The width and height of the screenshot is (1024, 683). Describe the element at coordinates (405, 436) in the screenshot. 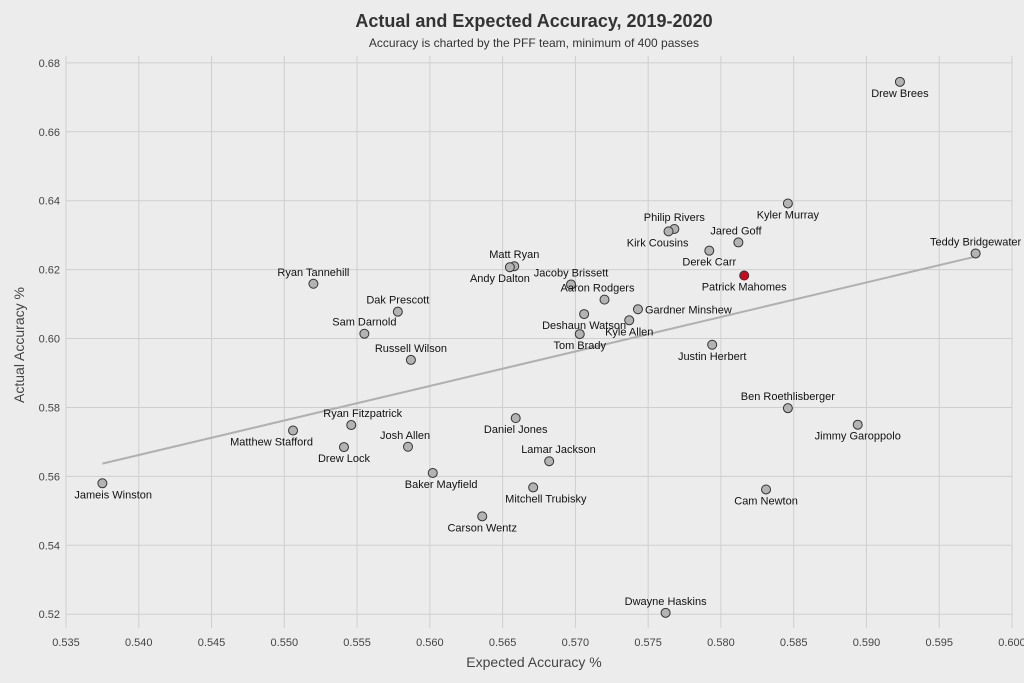

I see `label-josh-allen: Josh Allen` at that location.